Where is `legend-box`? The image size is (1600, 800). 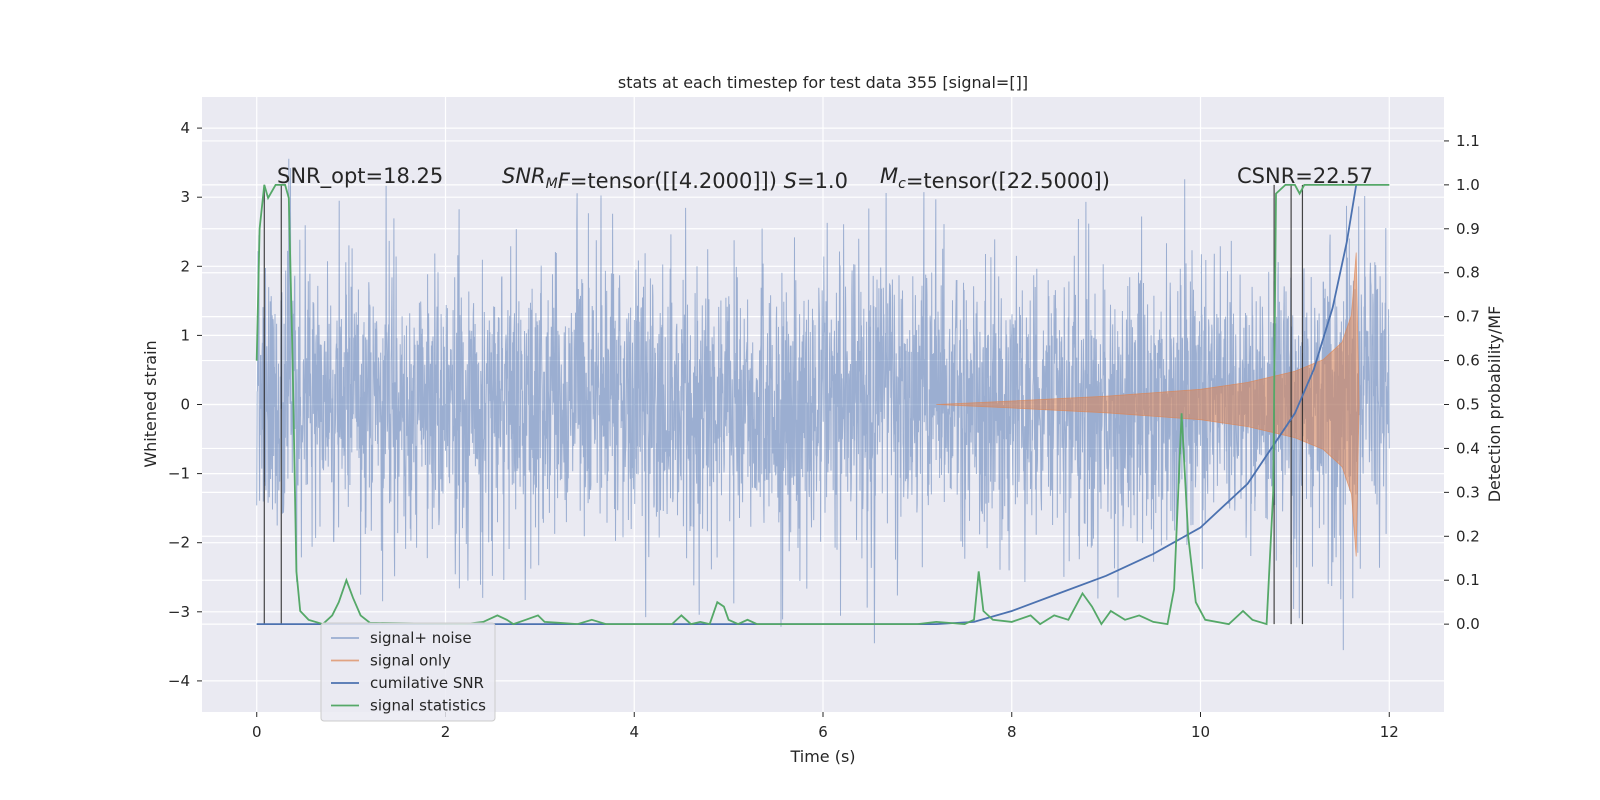
legend-box is located at coordinates (408, 672).